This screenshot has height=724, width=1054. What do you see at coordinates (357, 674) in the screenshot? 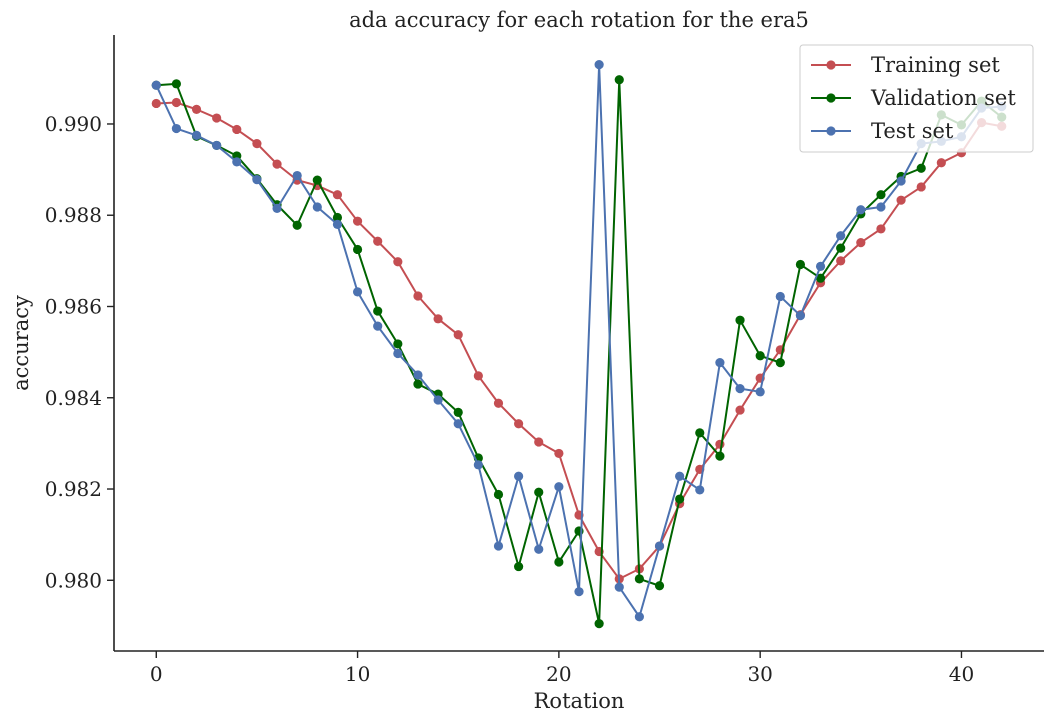
I see `x-tick-label: 10` at bounding box center [357, 674].